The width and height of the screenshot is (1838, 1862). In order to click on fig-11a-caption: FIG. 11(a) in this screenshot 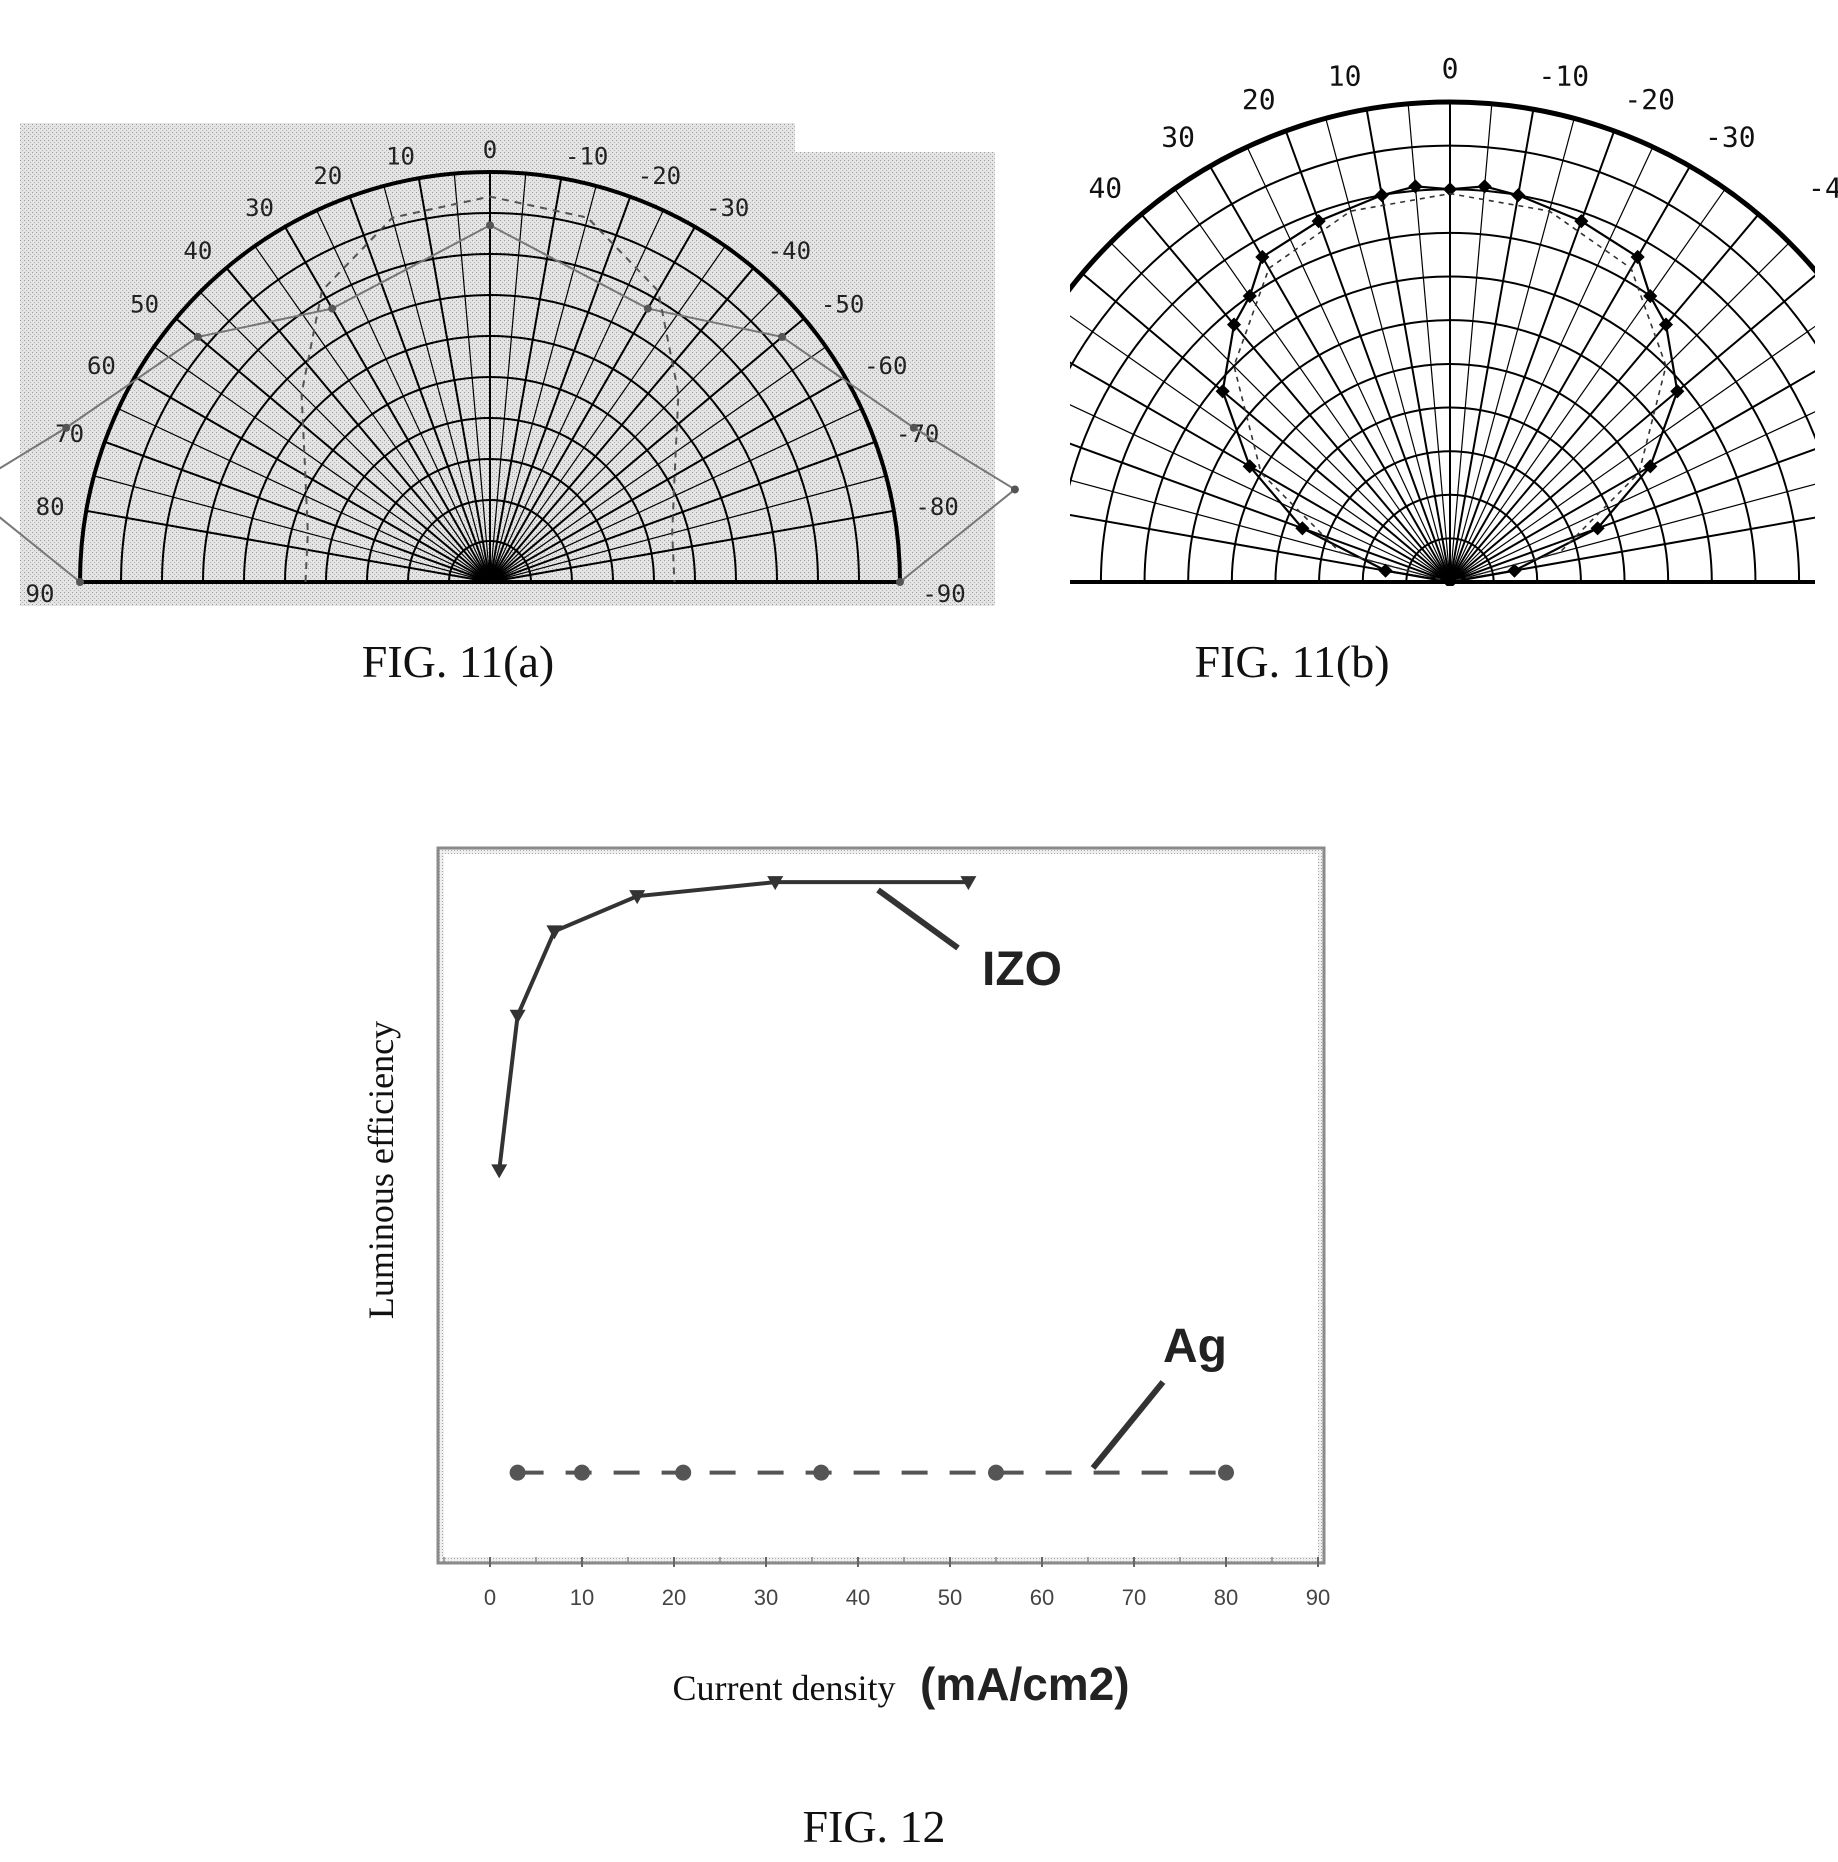, I will do `click(458, 661)`.